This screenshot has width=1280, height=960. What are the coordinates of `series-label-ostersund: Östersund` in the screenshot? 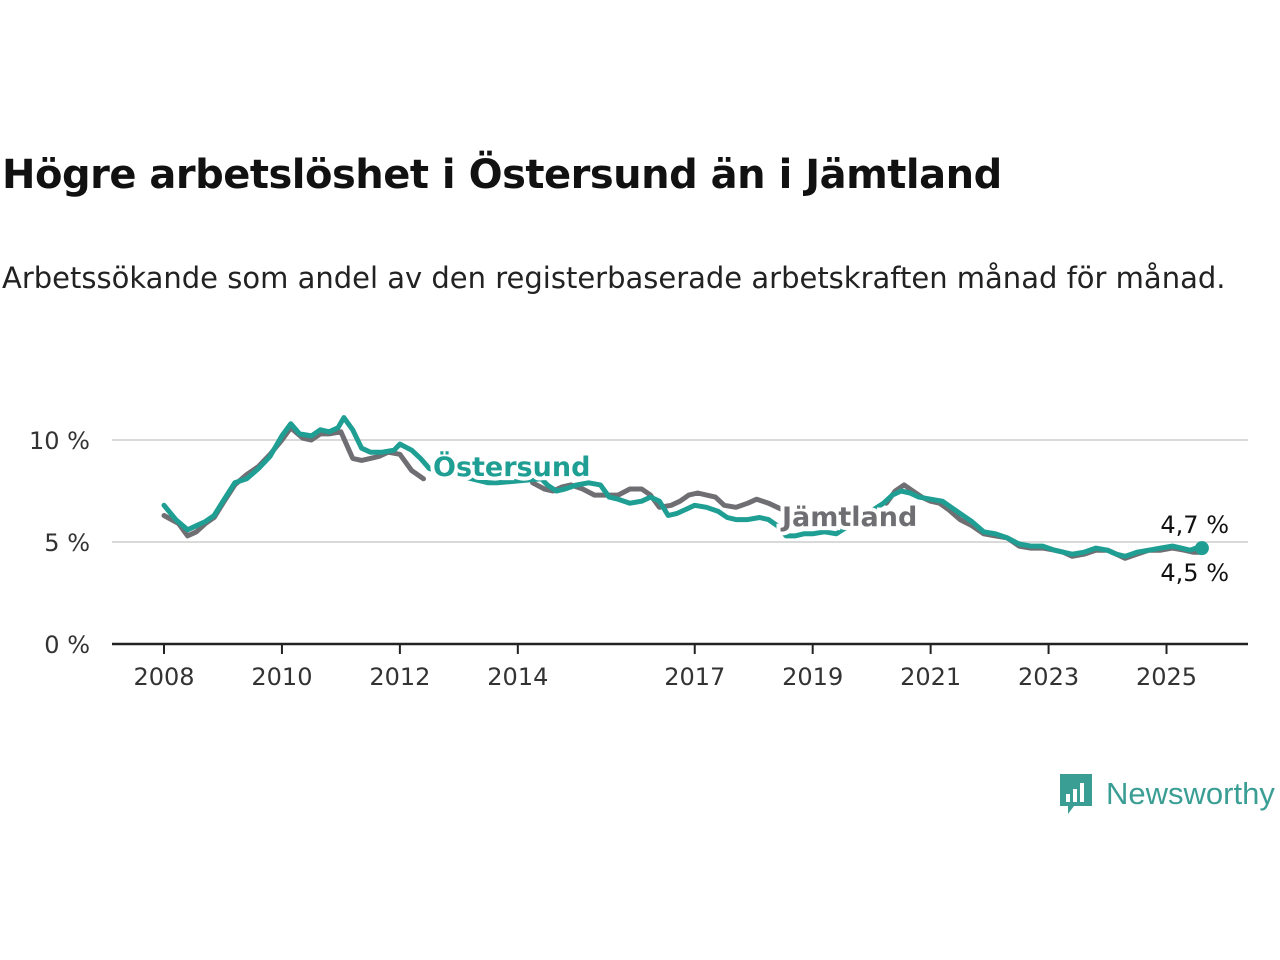 It's located at (511, 466).